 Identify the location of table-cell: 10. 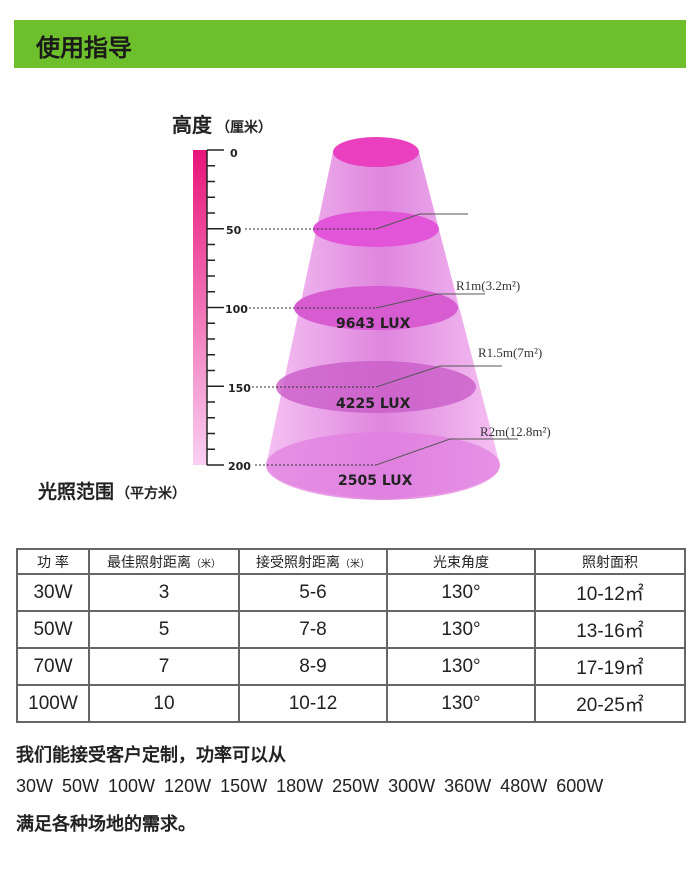
(164, 703).